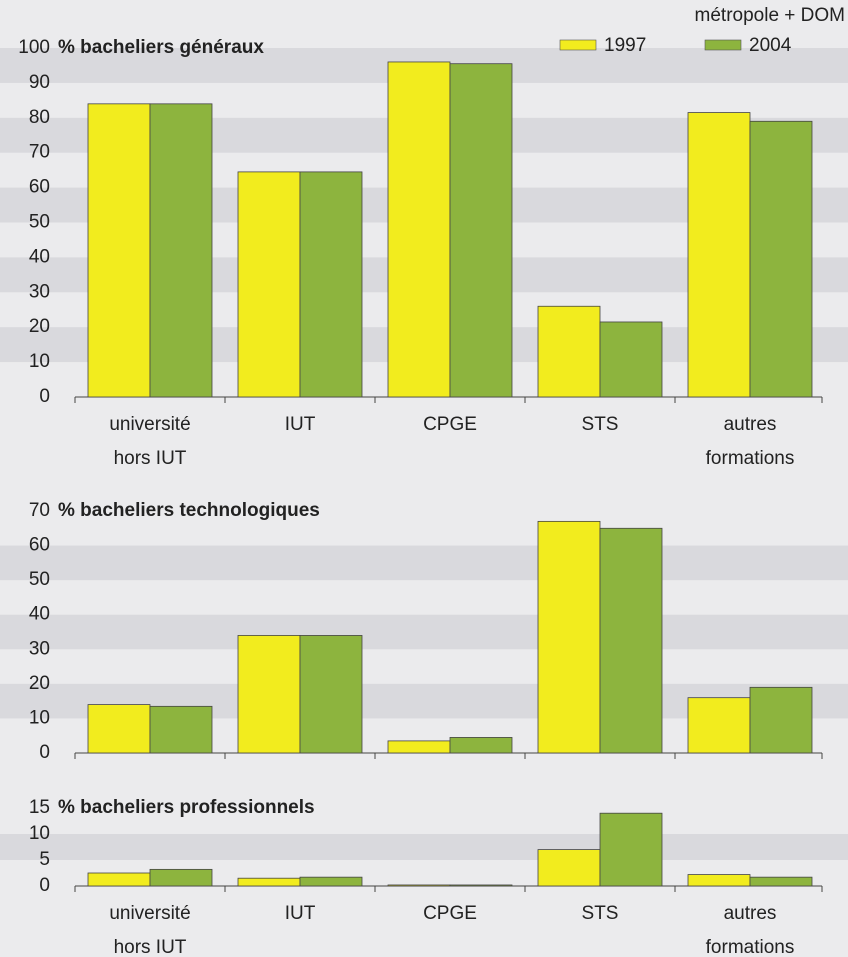  Describe the element at coordinates (39, 807) in the screenshot. I see `y-tick-label: 15` at that location.